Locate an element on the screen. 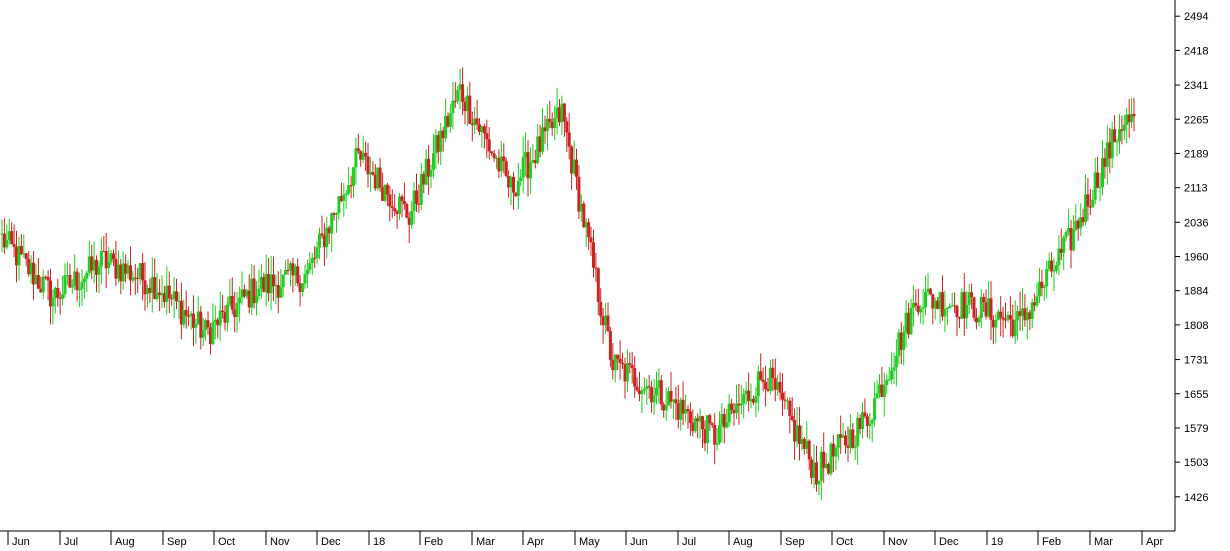  x-tick-label: Jun is located at coordinates (639, 542).